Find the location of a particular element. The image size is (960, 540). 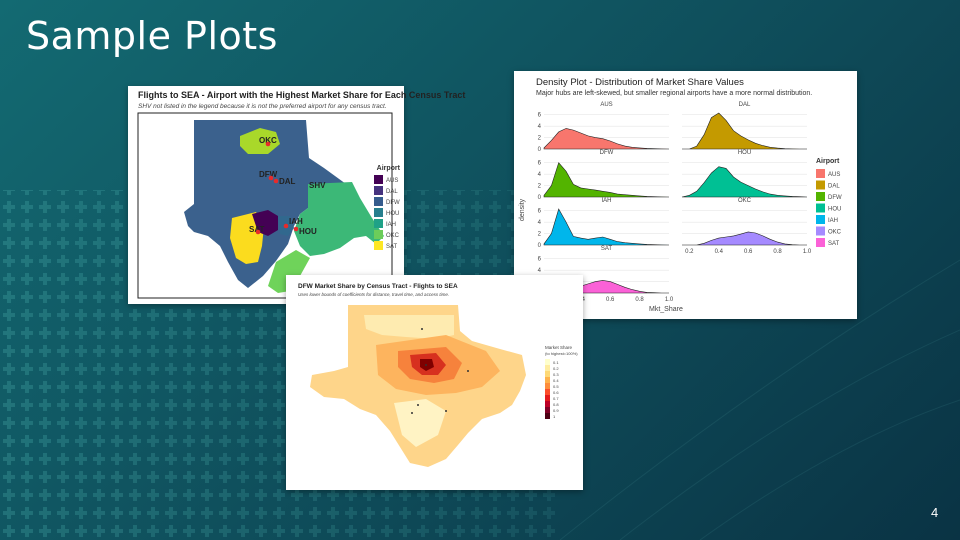

legend-swatch-okc is located at coordinates (820, 231).